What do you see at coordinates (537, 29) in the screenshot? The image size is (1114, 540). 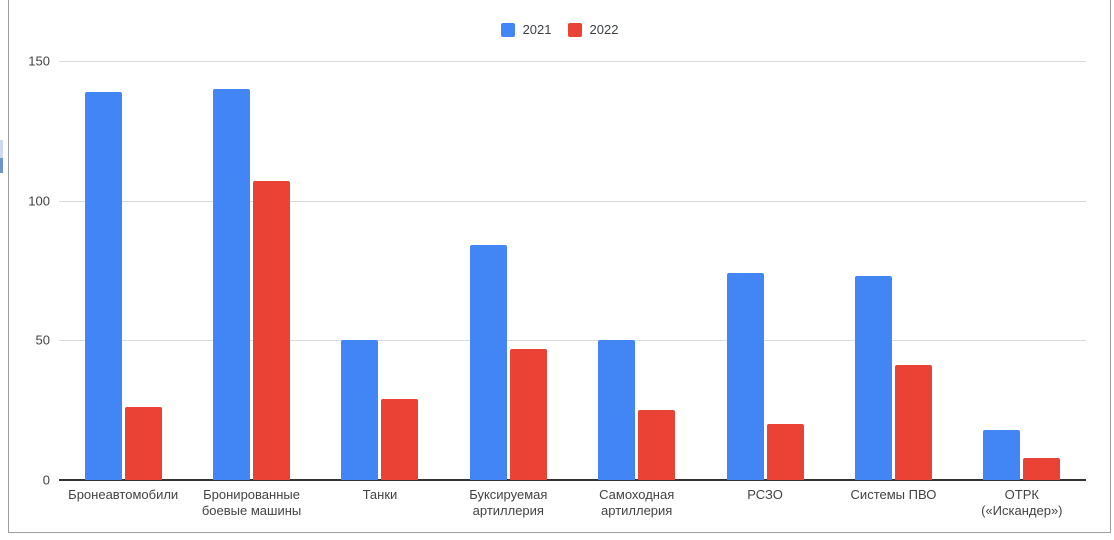 I see `legend-label-2021: 2021` at bounding box center [537, 29].